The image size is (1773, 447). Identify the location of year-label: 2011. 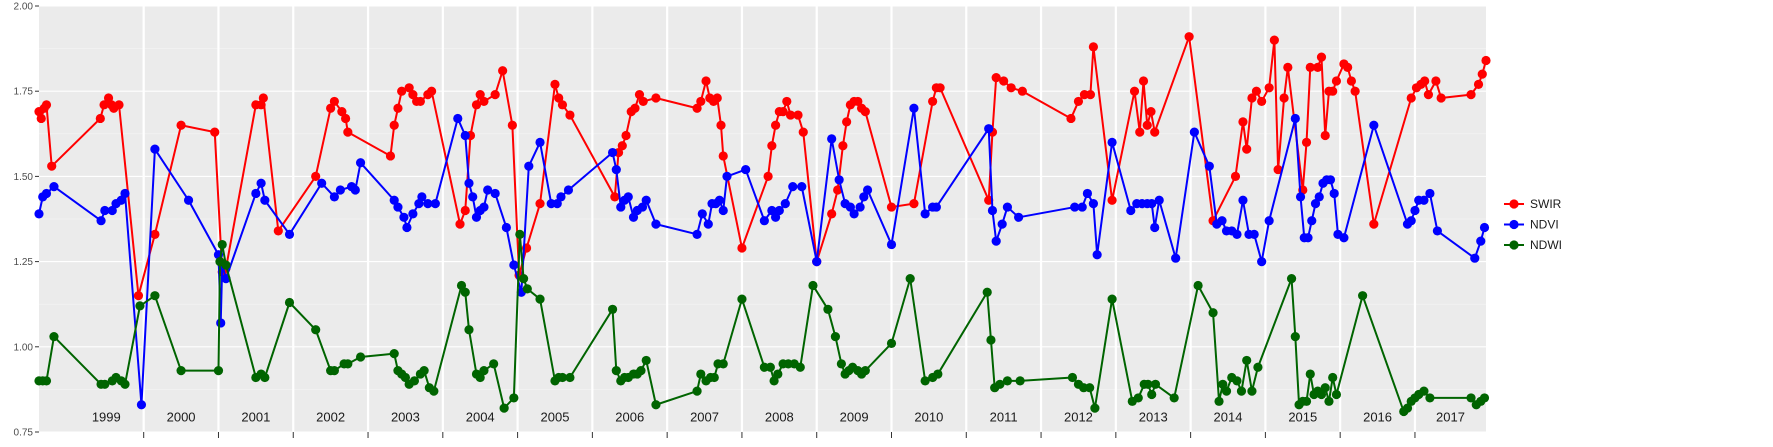
(1004, 416).